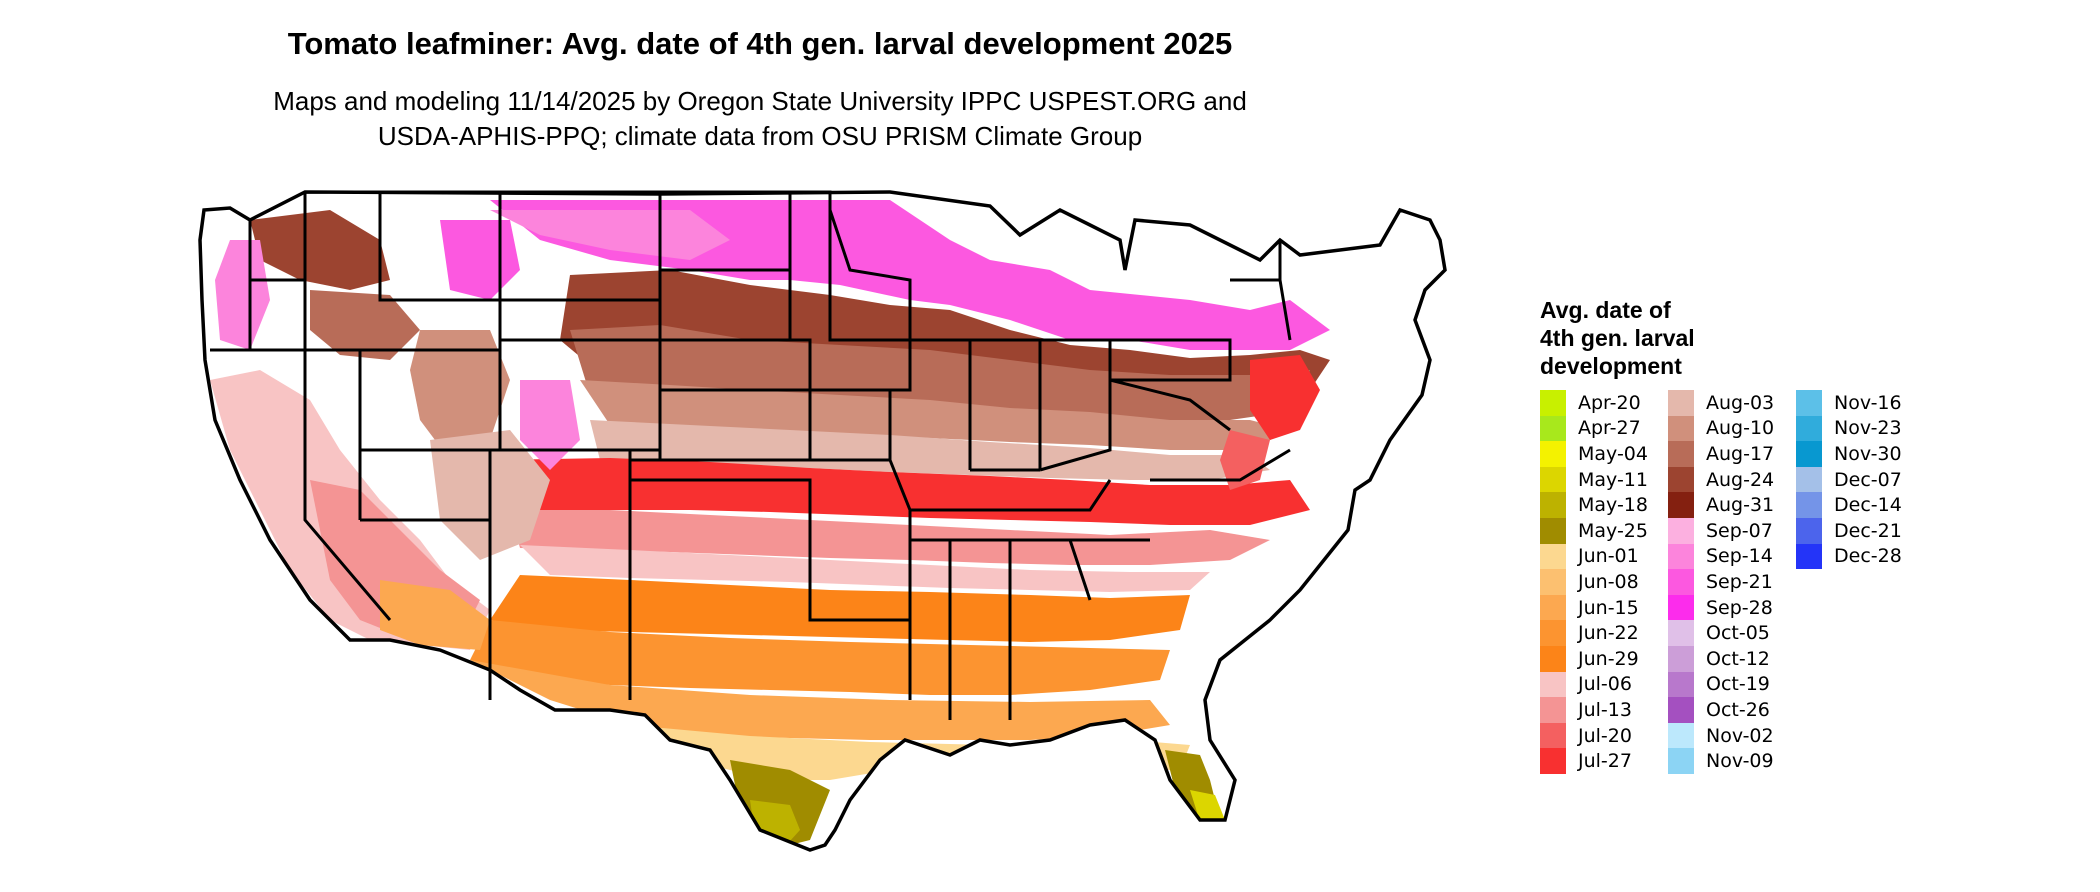 The width and height of the screenshot is (2100, 892). I want to click on legend-item: Jun-22, so click(1589, 633).